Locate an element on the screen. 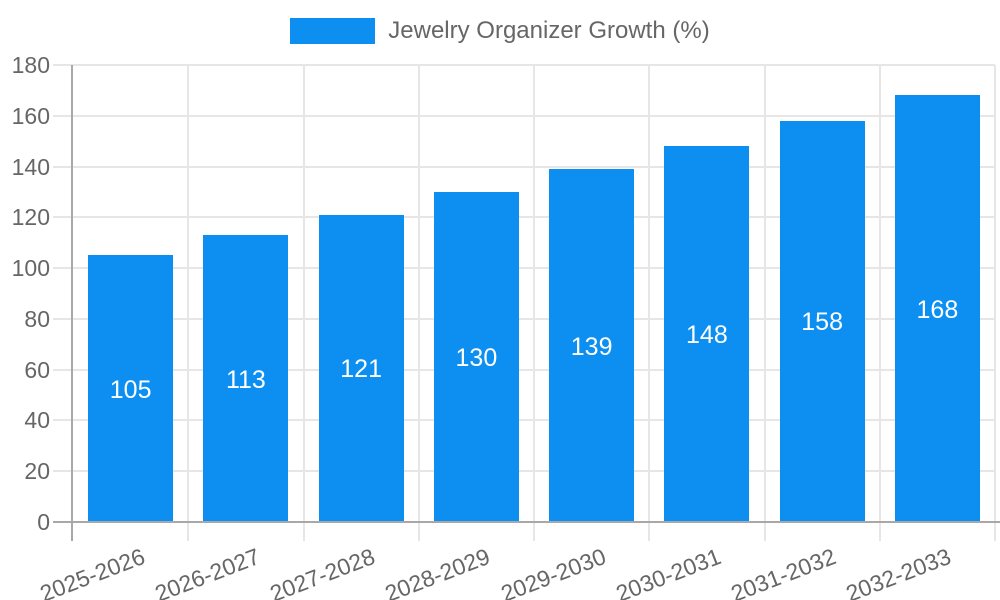 The height and width of the screenshot is (600, 1000). x-tick-label: 2031-2032 is located at coordinates (783, 571).